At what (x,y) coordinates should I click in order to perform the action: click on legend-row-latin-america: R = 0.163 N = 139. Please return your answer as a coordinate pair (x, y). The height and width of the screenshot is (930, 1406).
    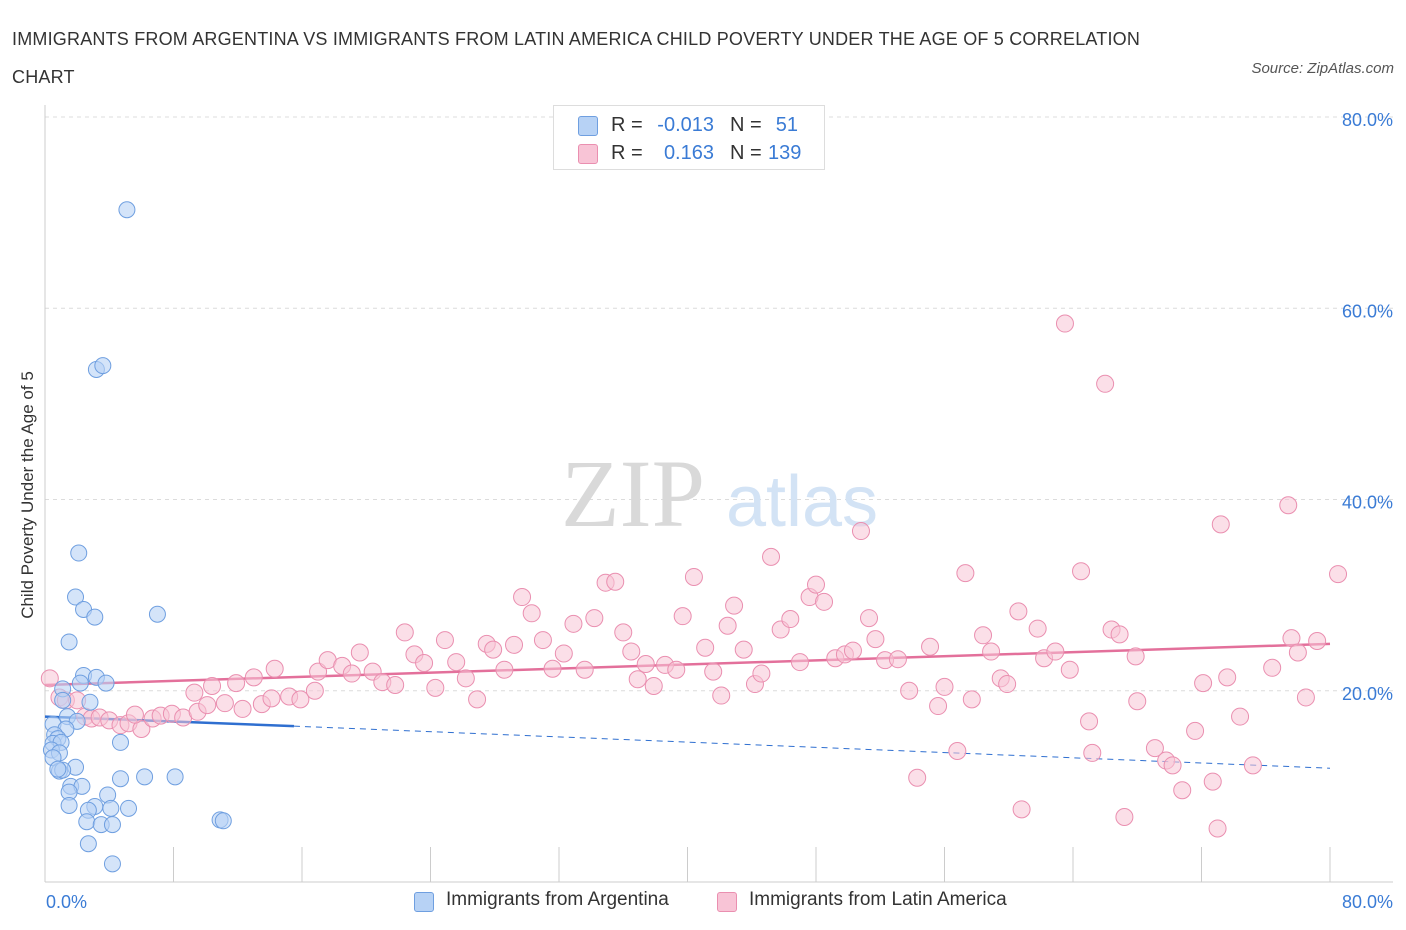
    Looking at the image, I should click on (689, 153).